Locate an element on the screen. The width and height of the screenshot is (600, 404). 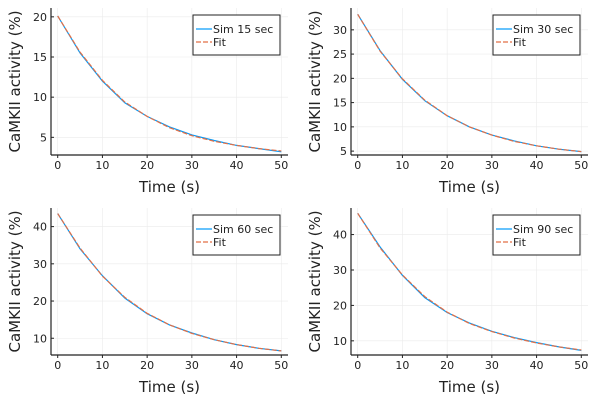
legend-label: Sim 60 sec is located at coordinates (243, 229).